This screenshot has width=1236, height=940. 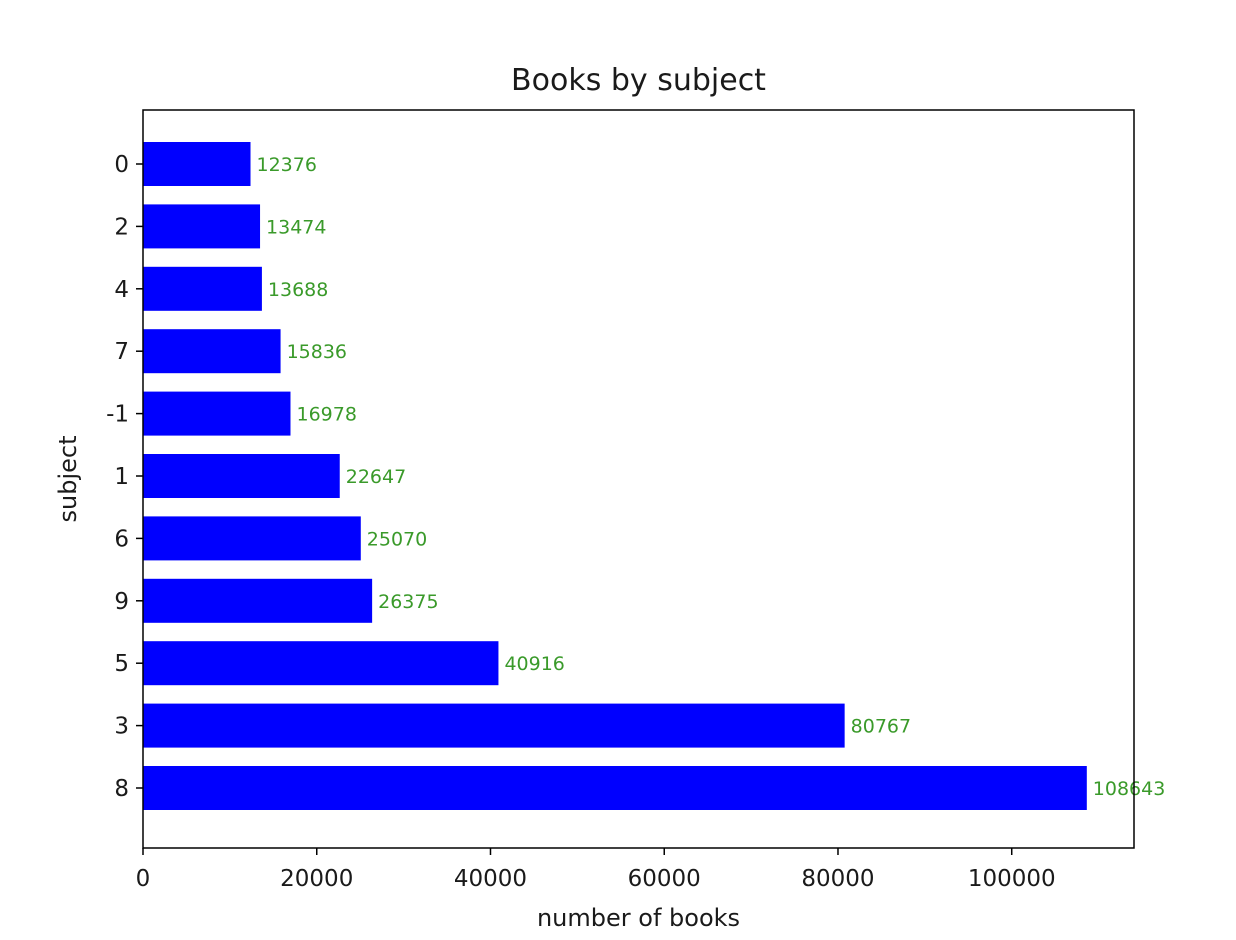 What do you see at coordinates (596, 870) in the screenshot?
I see `x-axis-ticks: 0 20000 40000 60000 80000 100000` at bounding box center [596, 870].